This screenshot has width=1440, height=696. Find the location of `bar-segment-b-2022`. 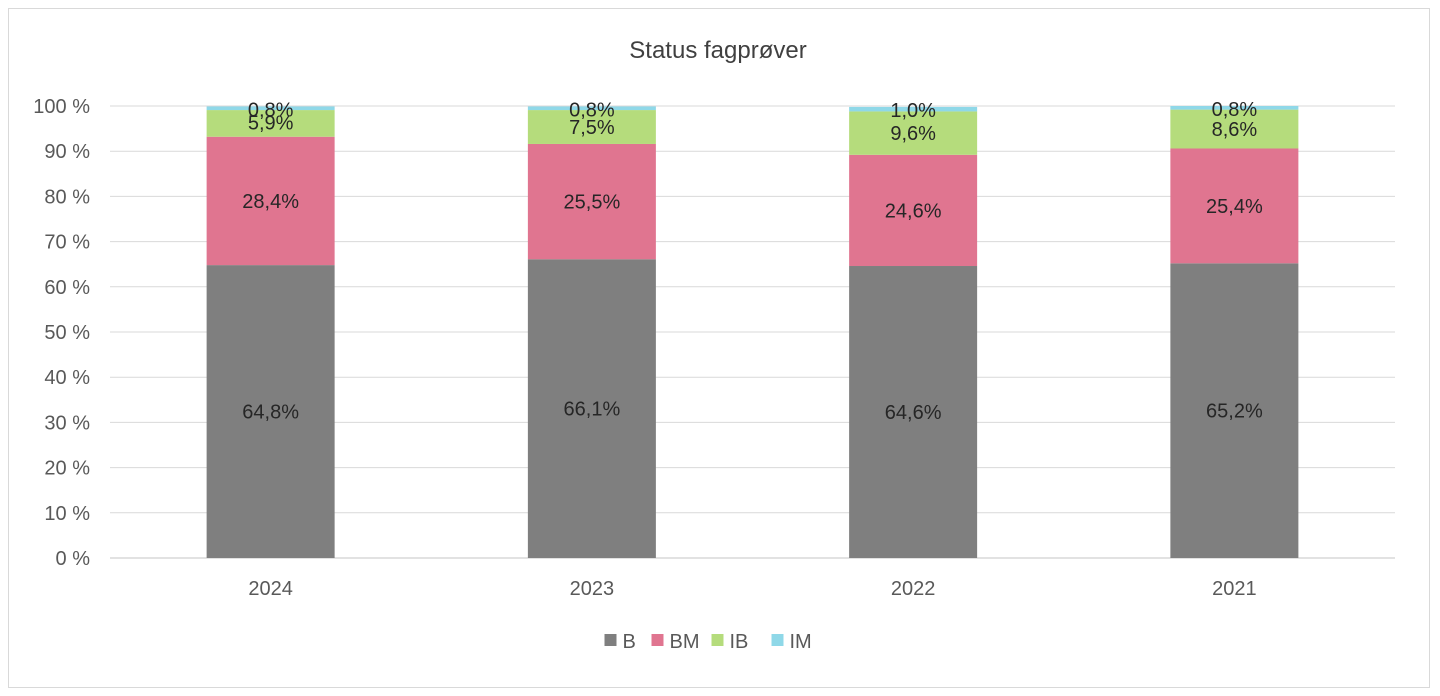

bar-segment-b-2022 is located at coordinates (913, 412).